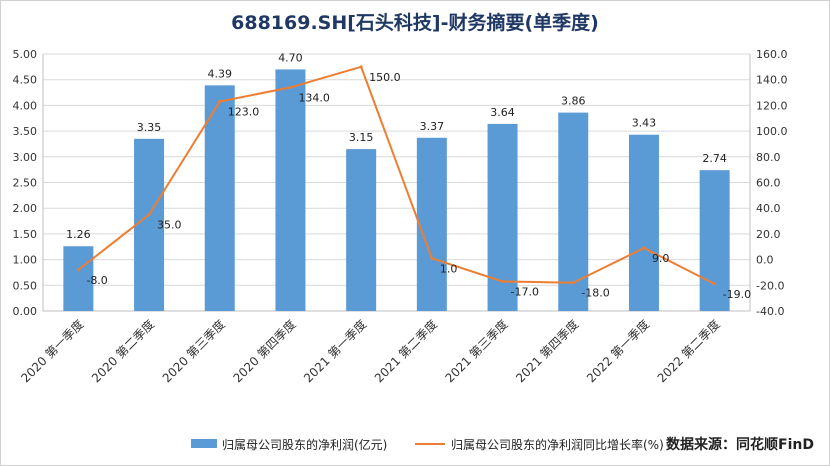 The image size is (830, 466). I want to click on legend-bar-label: 归属母公司股东的净利润(亿元), so click(305, 445).